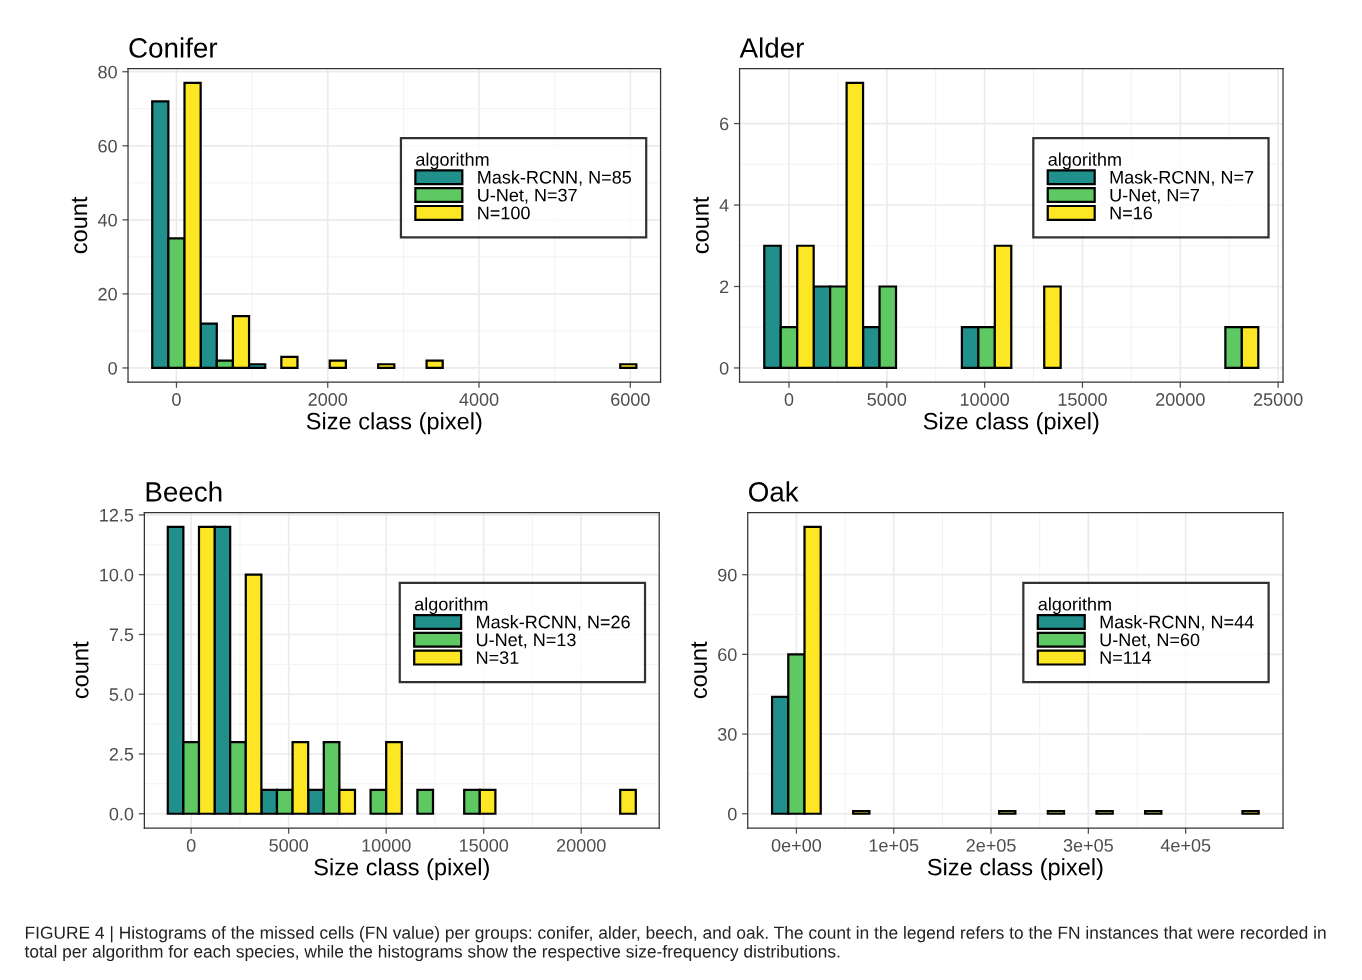 The image size is (1362, 980). Describe the element at coordinates (724, 287) in the screenshot. I see `y-tick-label: 2` at that location.